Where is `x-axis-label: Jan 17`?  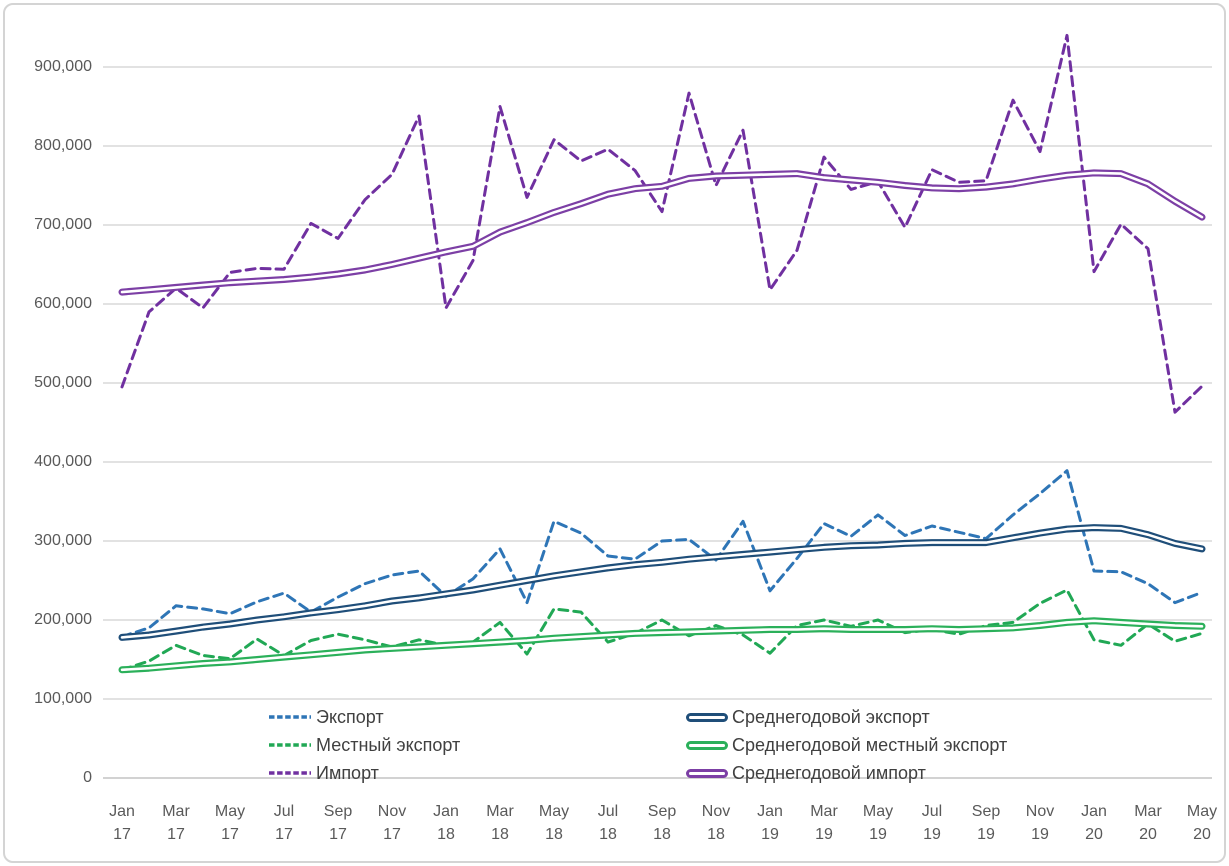
x-axis-label: Jan 17 is located at coordinates (122, 823).